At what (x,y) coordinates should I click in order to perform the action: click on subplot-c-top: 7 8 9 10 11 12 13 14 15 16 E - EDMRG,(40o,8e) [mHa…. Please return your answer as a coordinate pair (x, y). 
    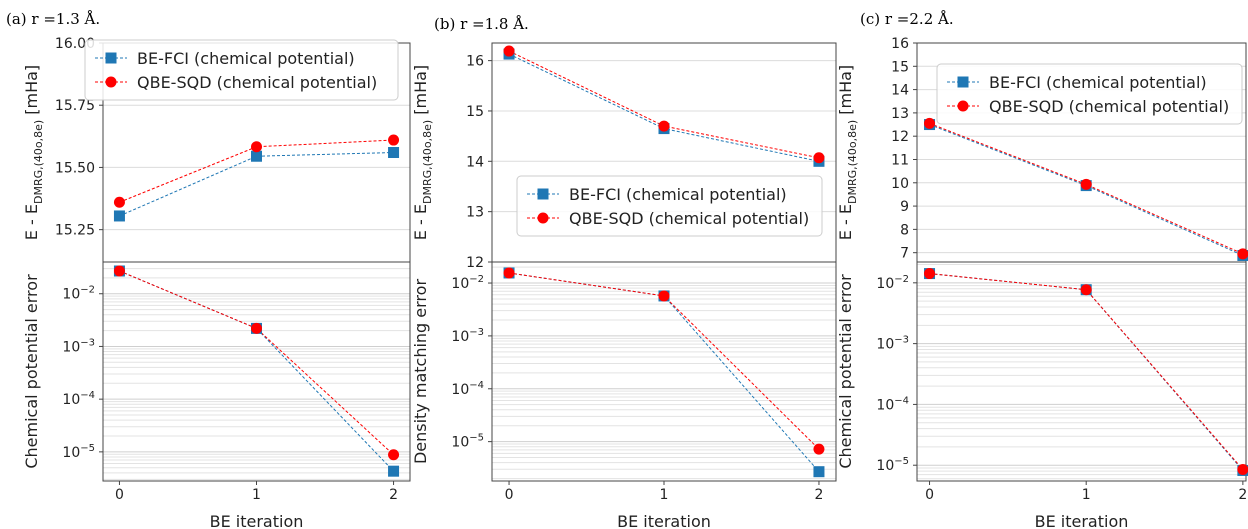
    Looking at the image, I should click on (1042, 149).